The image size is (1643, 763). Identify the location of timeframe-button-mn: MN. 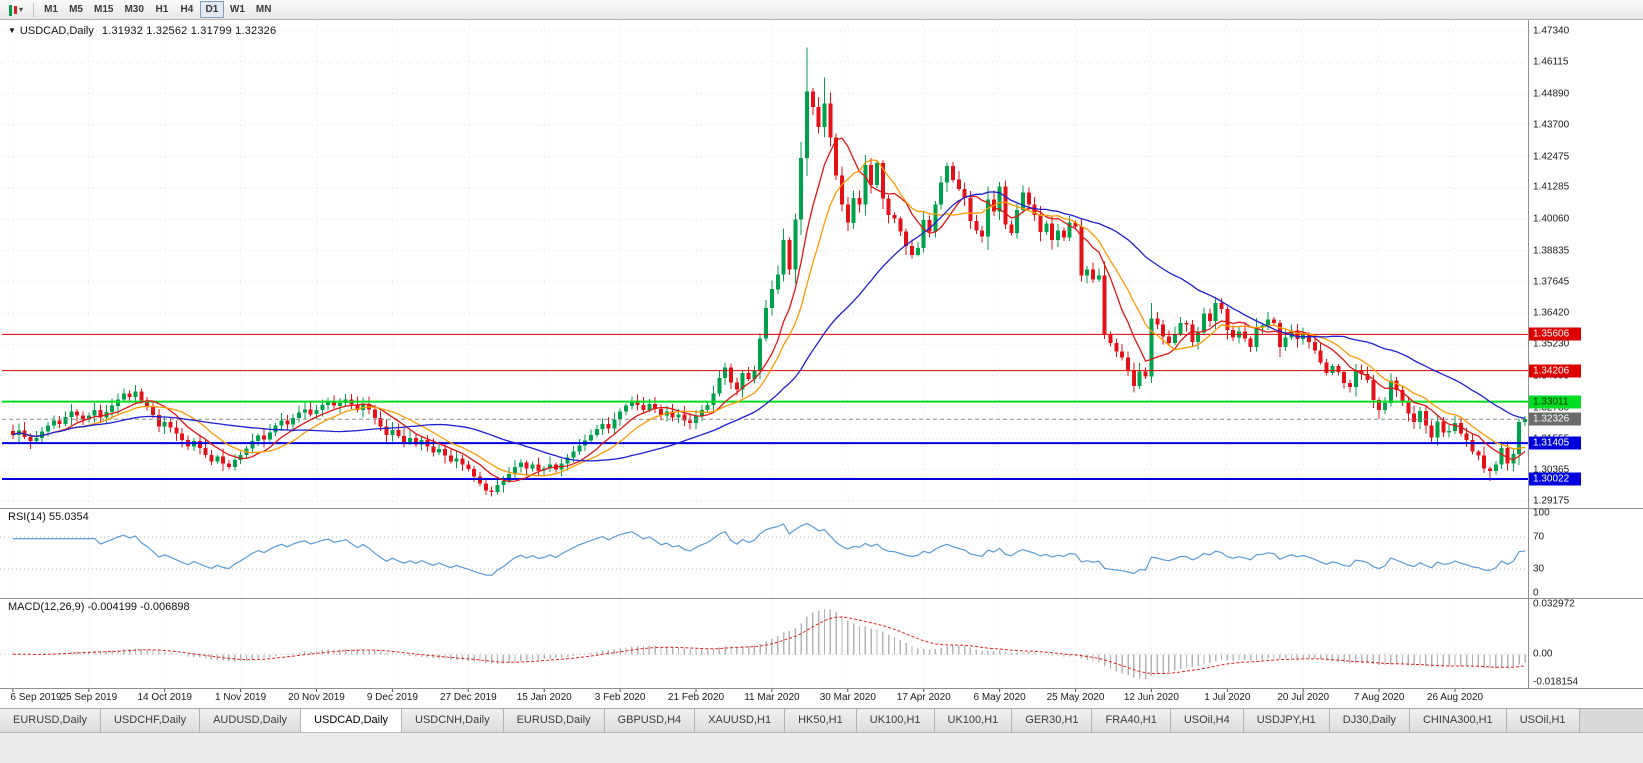
(264, 9).